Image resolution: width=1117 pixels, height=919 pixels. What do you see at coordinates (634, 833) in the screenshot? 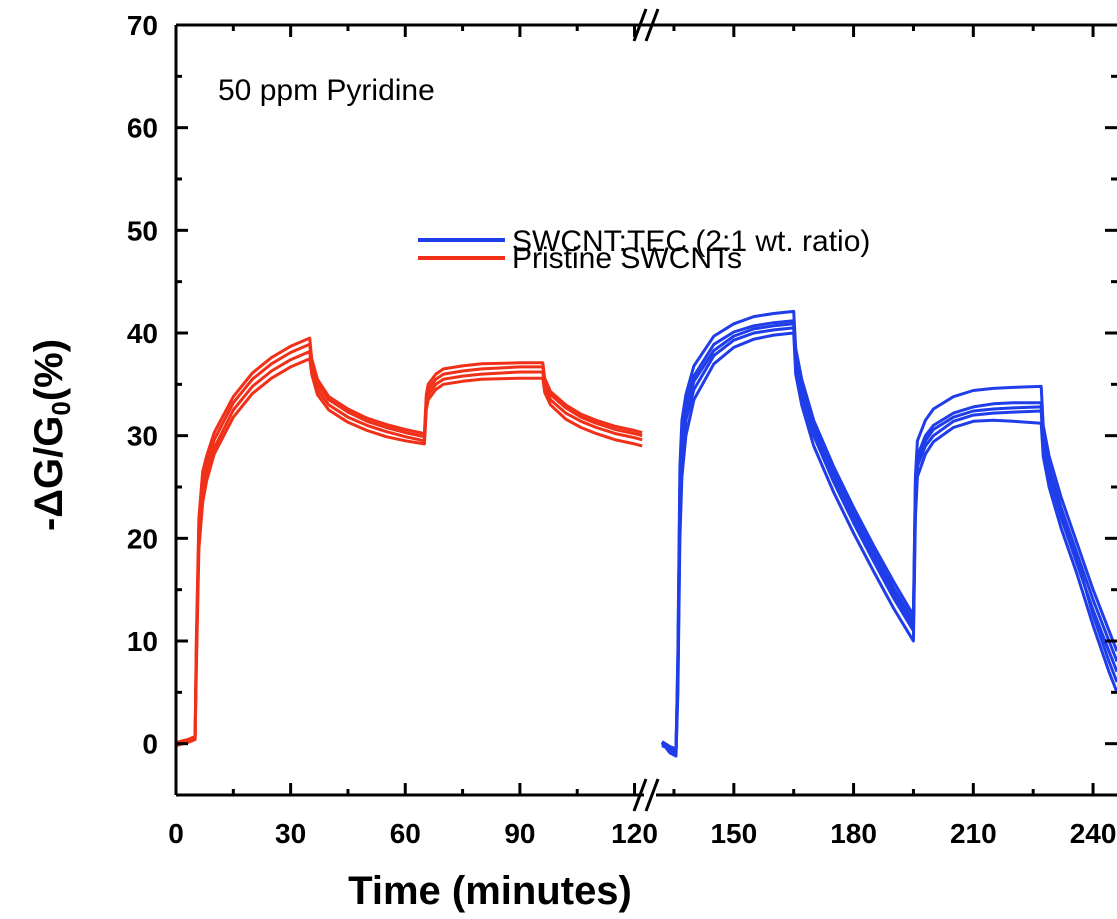
I see `x-tick-label-120: 120` at bounding box center [634, 833].